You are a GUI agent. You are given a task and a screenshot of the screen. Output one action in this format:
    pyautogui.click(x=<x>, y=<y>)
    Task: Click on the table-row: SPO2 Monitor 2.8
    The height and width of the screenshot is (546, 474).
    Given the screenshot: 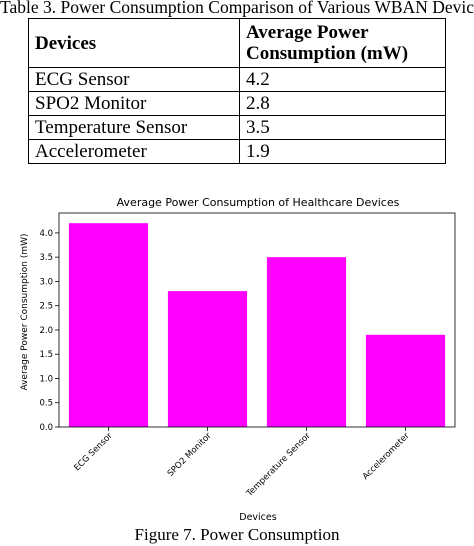 What is the action you would take?
    pyautogui.click(x=237, y=103)
    